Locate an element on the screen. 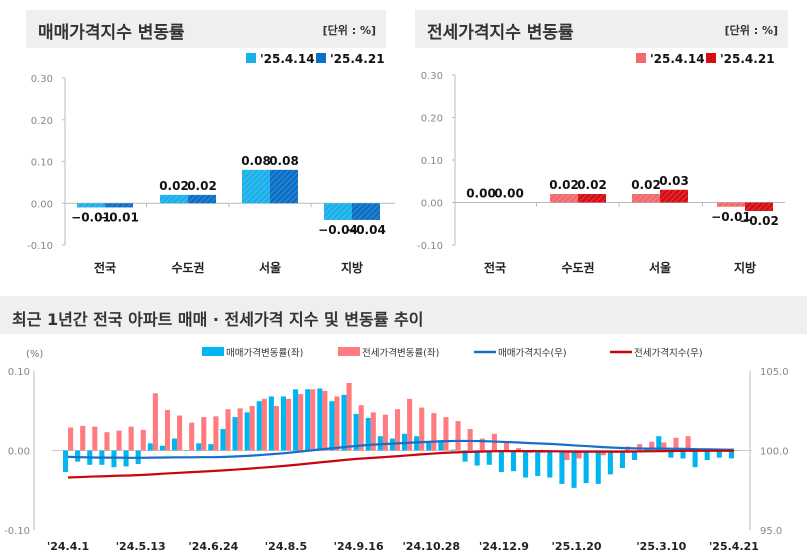 This screenshot has height=558, width=807. left-tick-label: -0.10 is located at coordinates (17, 531).